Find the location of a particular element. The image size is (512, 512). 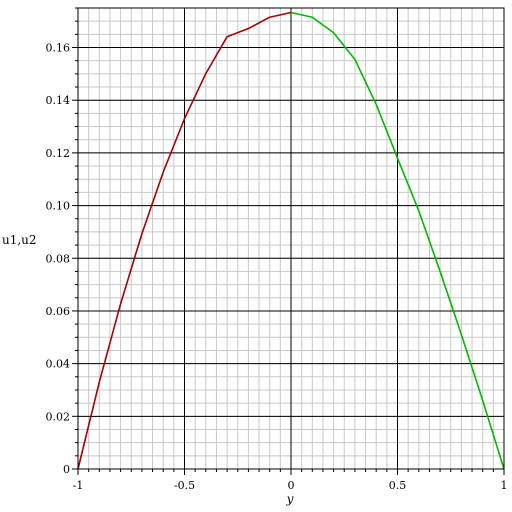

x-tick-labels: -1 -0.5 0 0.5 1 is located at coordinates (290, 485).